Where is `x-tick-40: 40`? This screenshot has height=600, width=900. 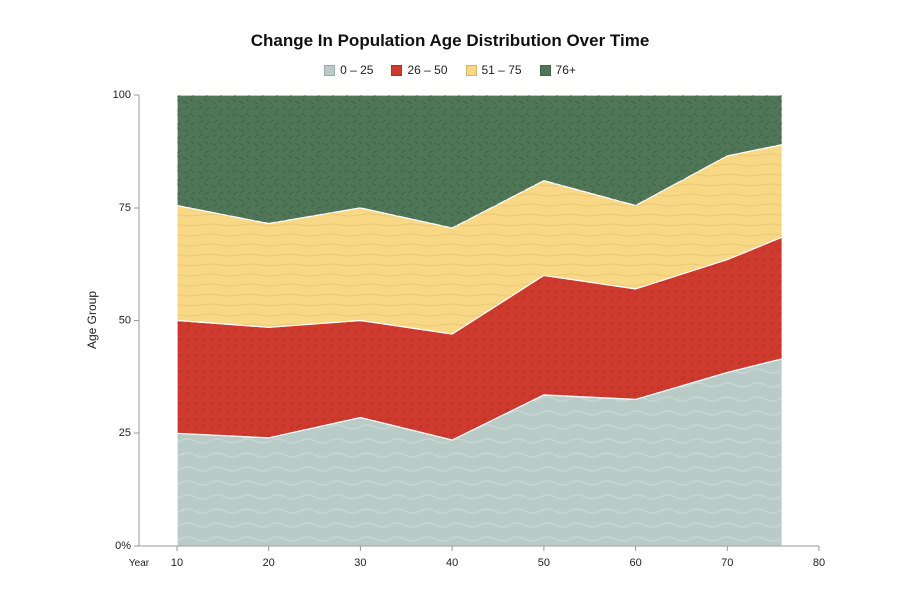 x-tick-40: 40 is located at coordinates (452, 557).